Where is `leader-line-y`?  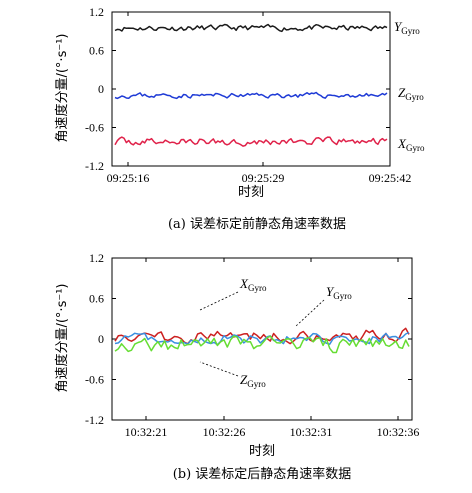 leader-line-y is located at coordinates (310, 313).